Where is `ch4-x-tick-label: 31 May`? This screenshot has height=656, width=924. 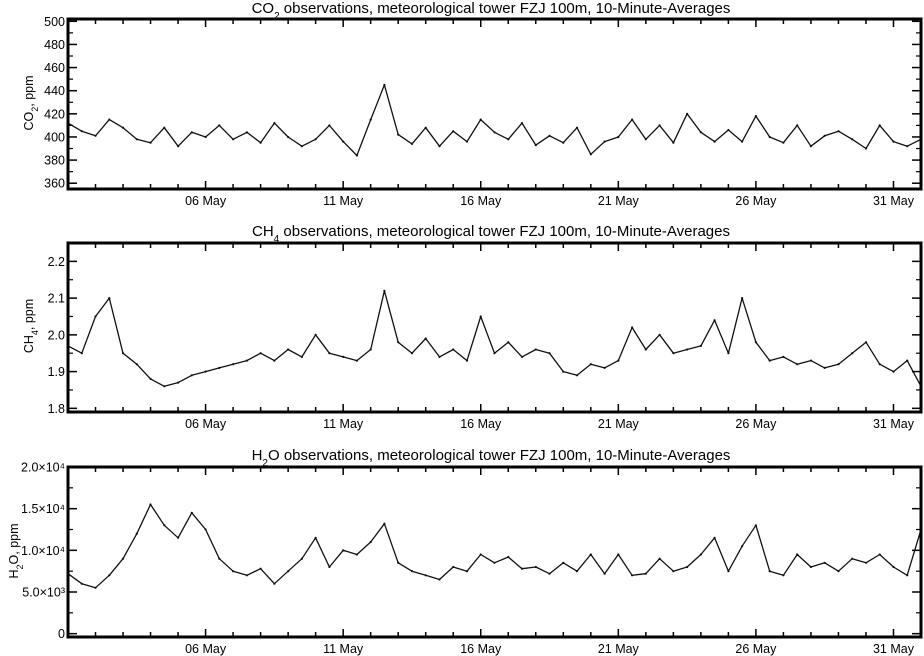
ch4-x-tick-label: 31 May is located at coordinates (894, 424).